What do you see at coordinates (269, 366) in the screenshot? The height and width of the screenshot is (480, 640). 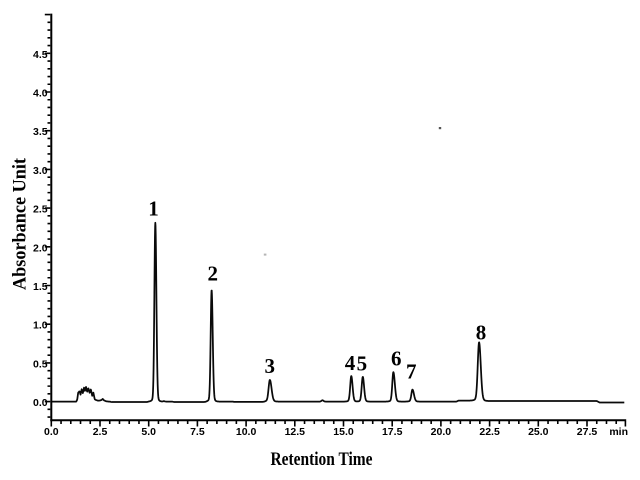 I see `svg-text: 3` at bounding box center [269, 366].